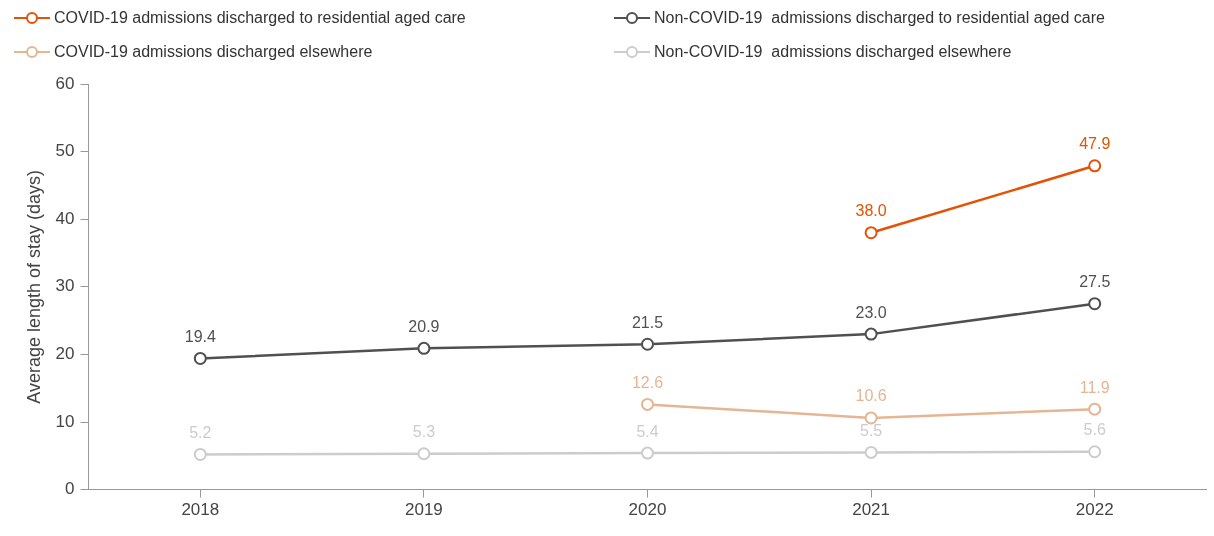 The image size is (1214, 536). Describe the element at coordinates (647, 510) in the screenshot. I see `x-tick-label: 2020` at that location.